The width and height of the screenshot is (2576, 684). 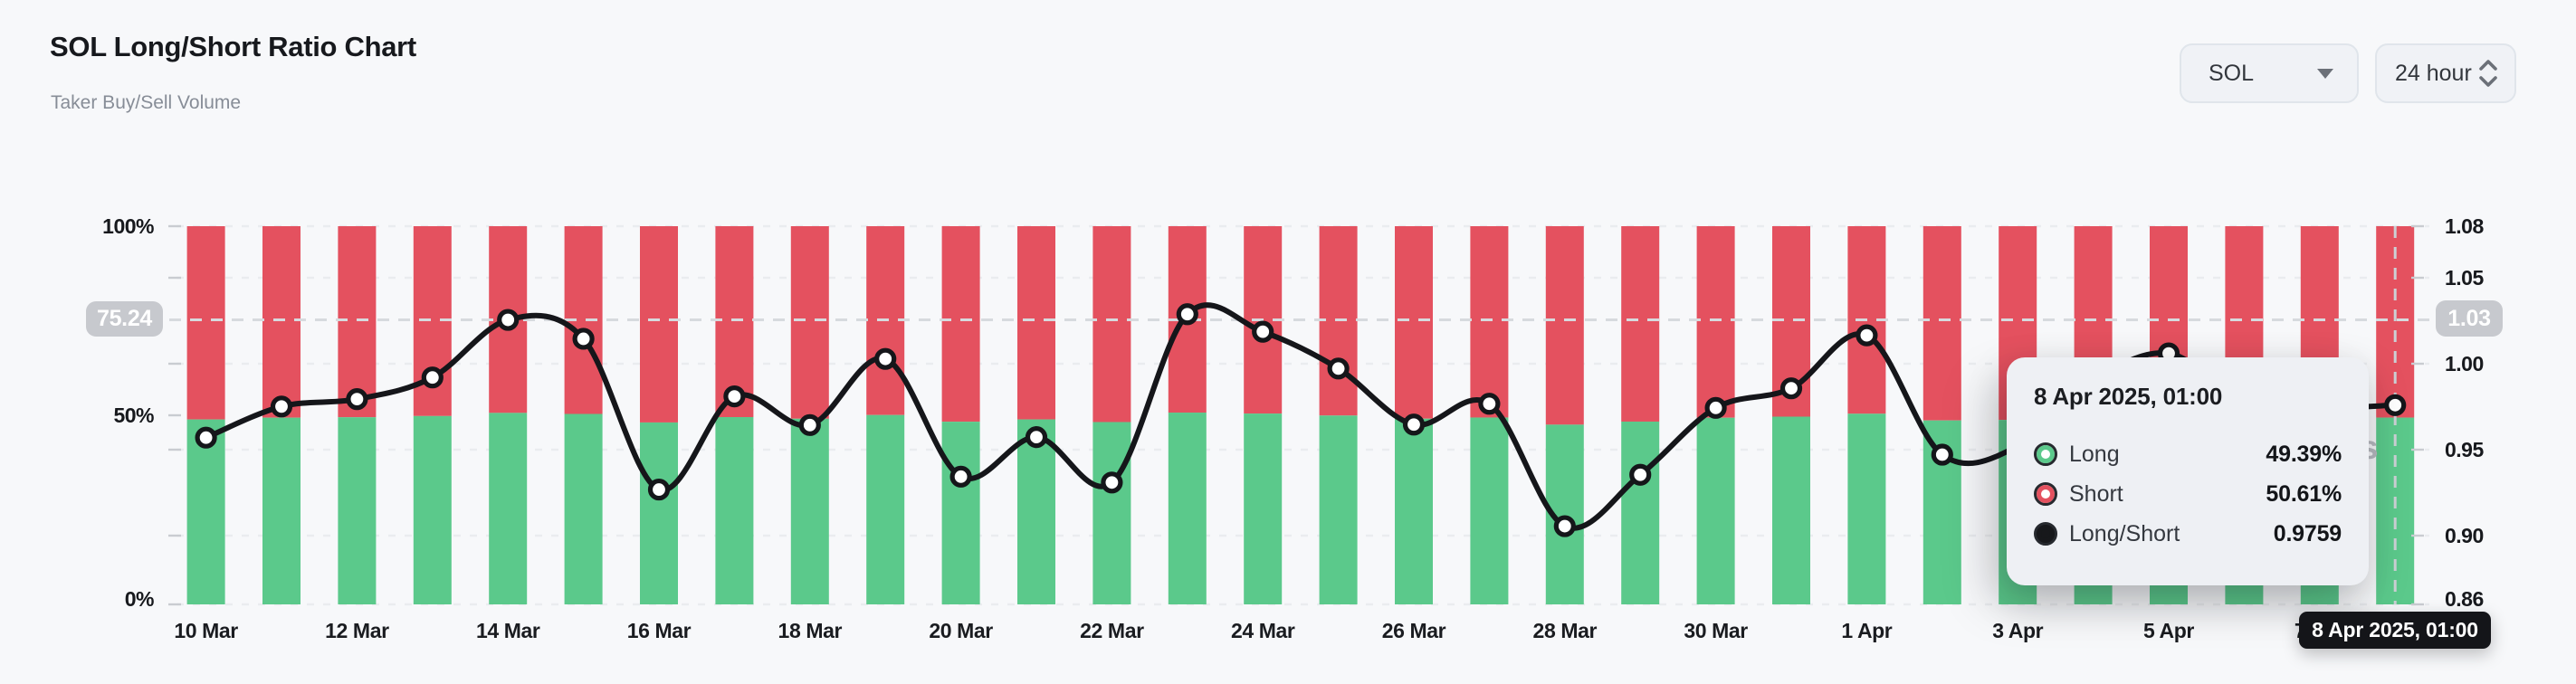 What do you see at coordinates (1414, 631) in the screenshot?
I see `x-axis-label: 26 Mar` at bounding box center [1414, 631].